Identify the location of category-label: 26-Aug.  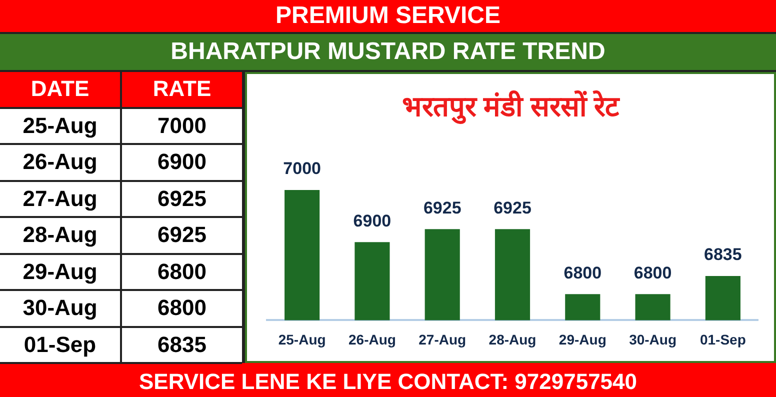
(60, 161).